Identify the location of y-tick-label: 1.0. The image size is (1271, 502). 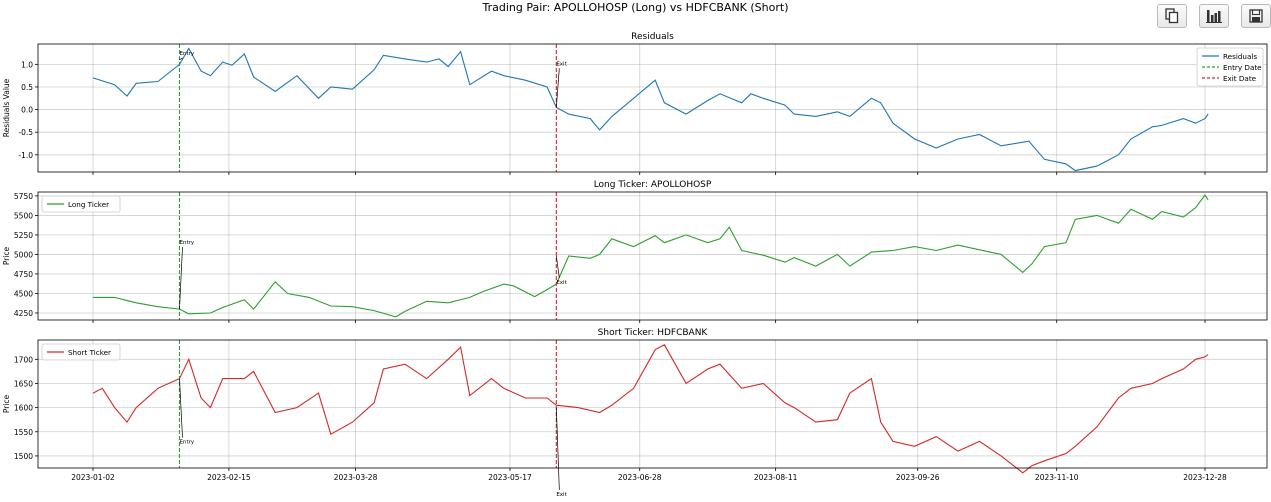
(27, 64).